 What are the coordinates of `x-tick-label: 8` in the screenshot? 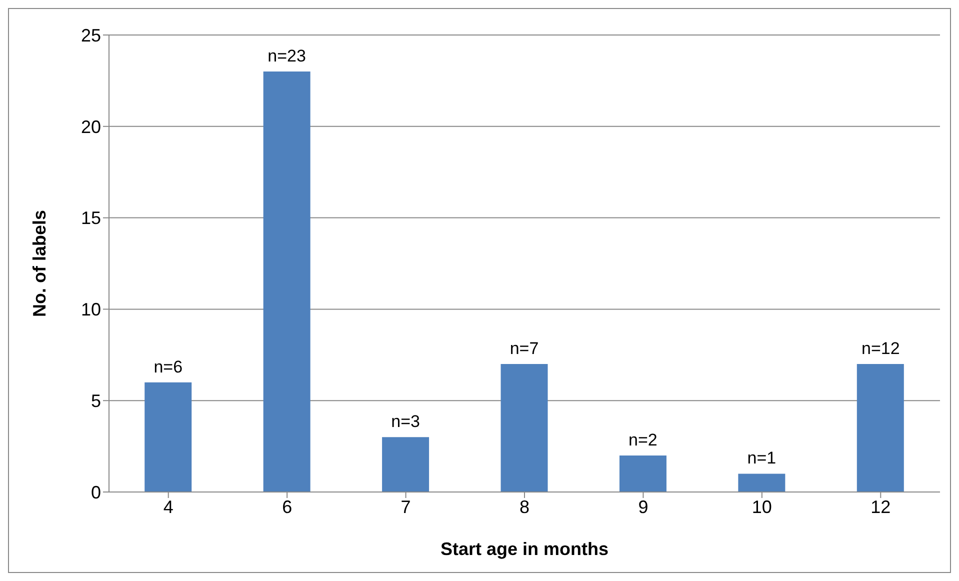 It's located at (524, 506).